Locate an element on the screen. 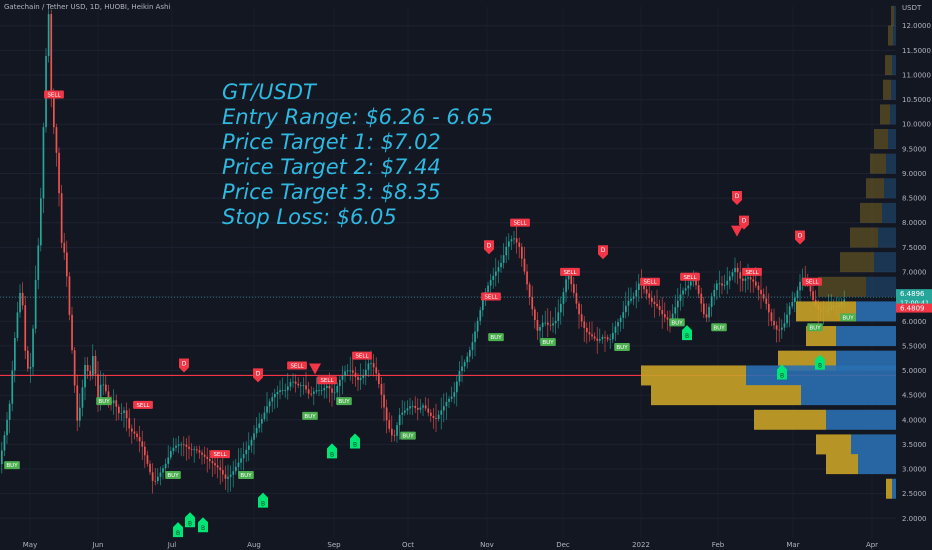 The image size is (932, 550). annotation-entry: Entry Range: $6.26 - 6.65 is located at coordinates (358, 117).